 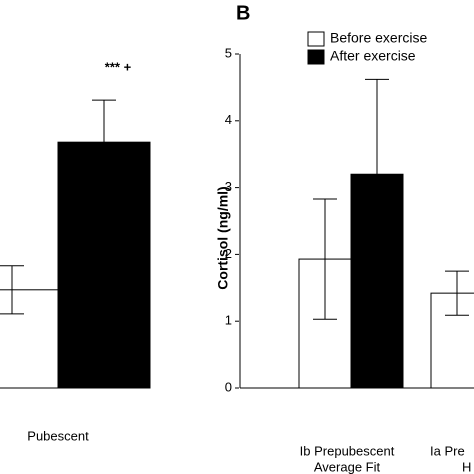 What do you see at coordinates (118, 66) in the screenshot?
I see `significance-annotation: *** +` at bounding box center [118, 66].